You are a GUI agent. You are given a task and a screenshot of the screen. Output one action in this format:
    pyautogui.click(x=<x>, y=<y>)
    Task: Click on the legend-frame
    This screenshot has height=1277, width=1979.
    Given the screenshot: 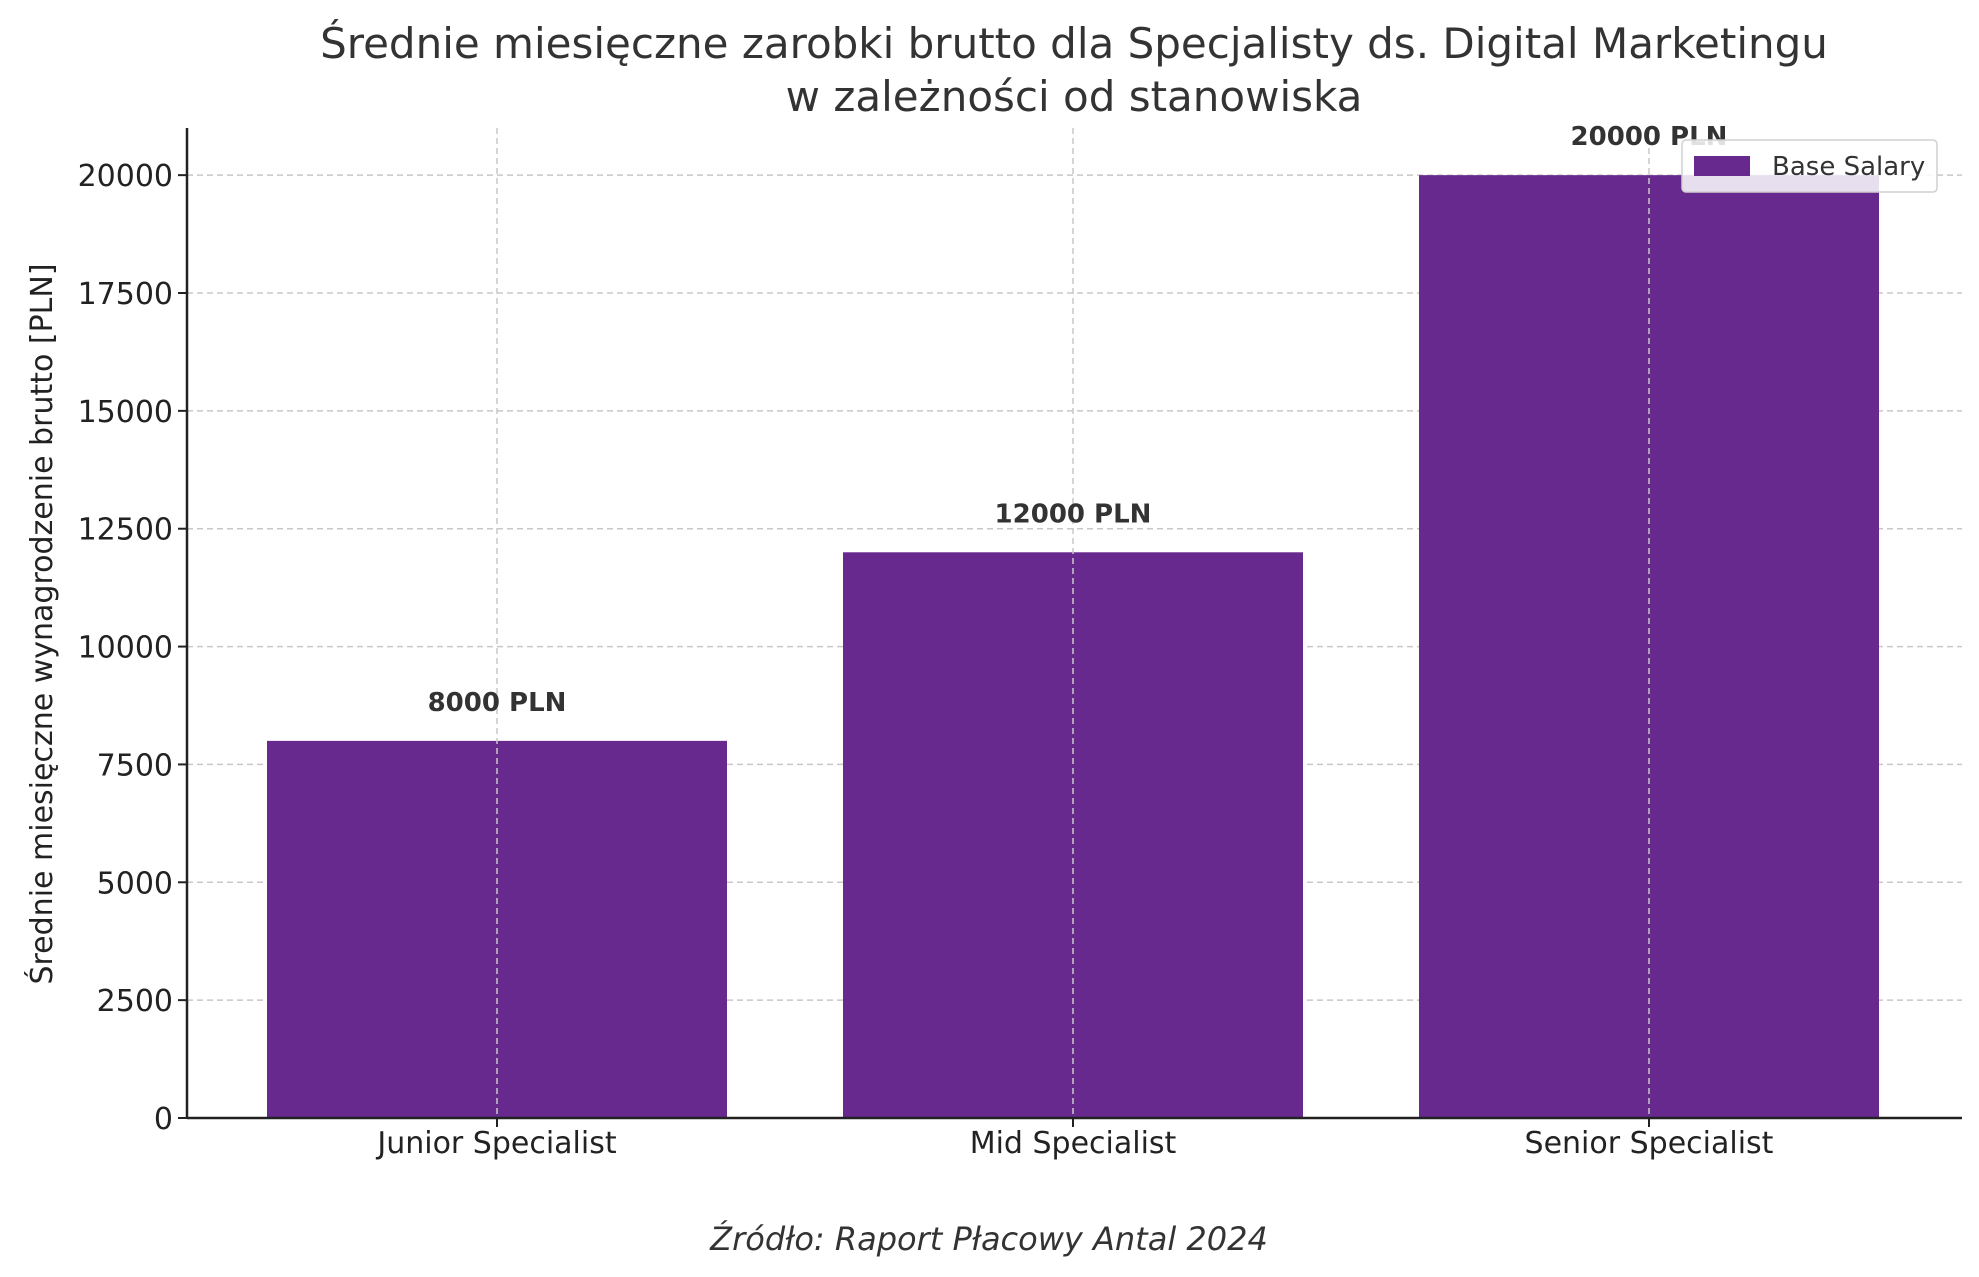 What is the action you would take?
    pyautogui.click(x=1809, y=166)
    